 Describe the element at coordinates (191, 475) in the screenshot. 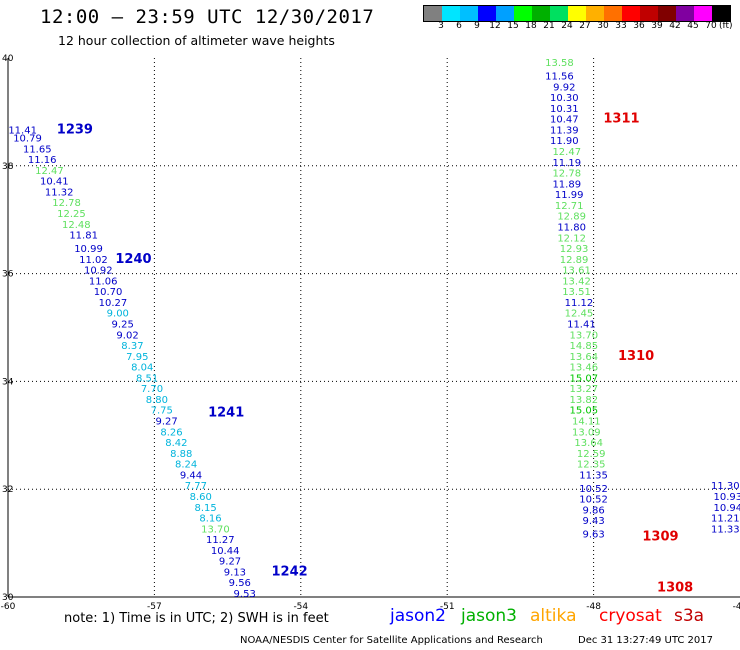

I see `wave-height-label: 9.44` at that location.